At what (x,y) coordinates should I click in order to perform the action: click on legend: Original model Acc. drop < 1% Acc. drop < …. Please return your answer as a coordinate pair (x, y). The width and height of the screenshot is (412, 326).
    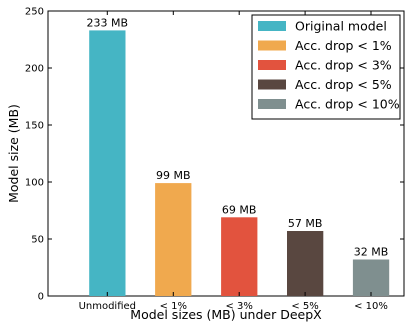
    Looking at the image, I should click on (326, 67).